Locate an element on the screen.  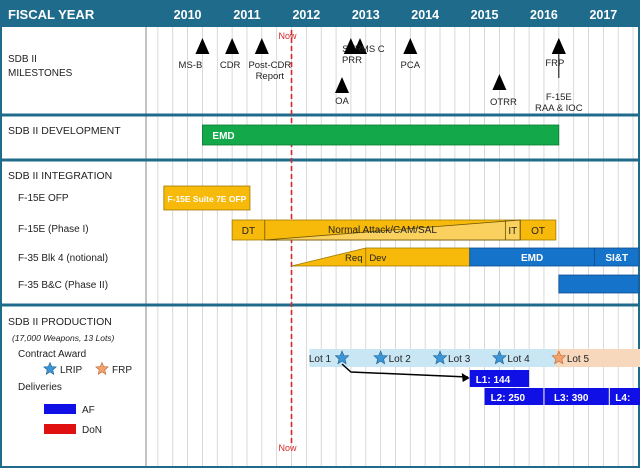
year-label-2014: 2014 is located at coordinates (425, 15).